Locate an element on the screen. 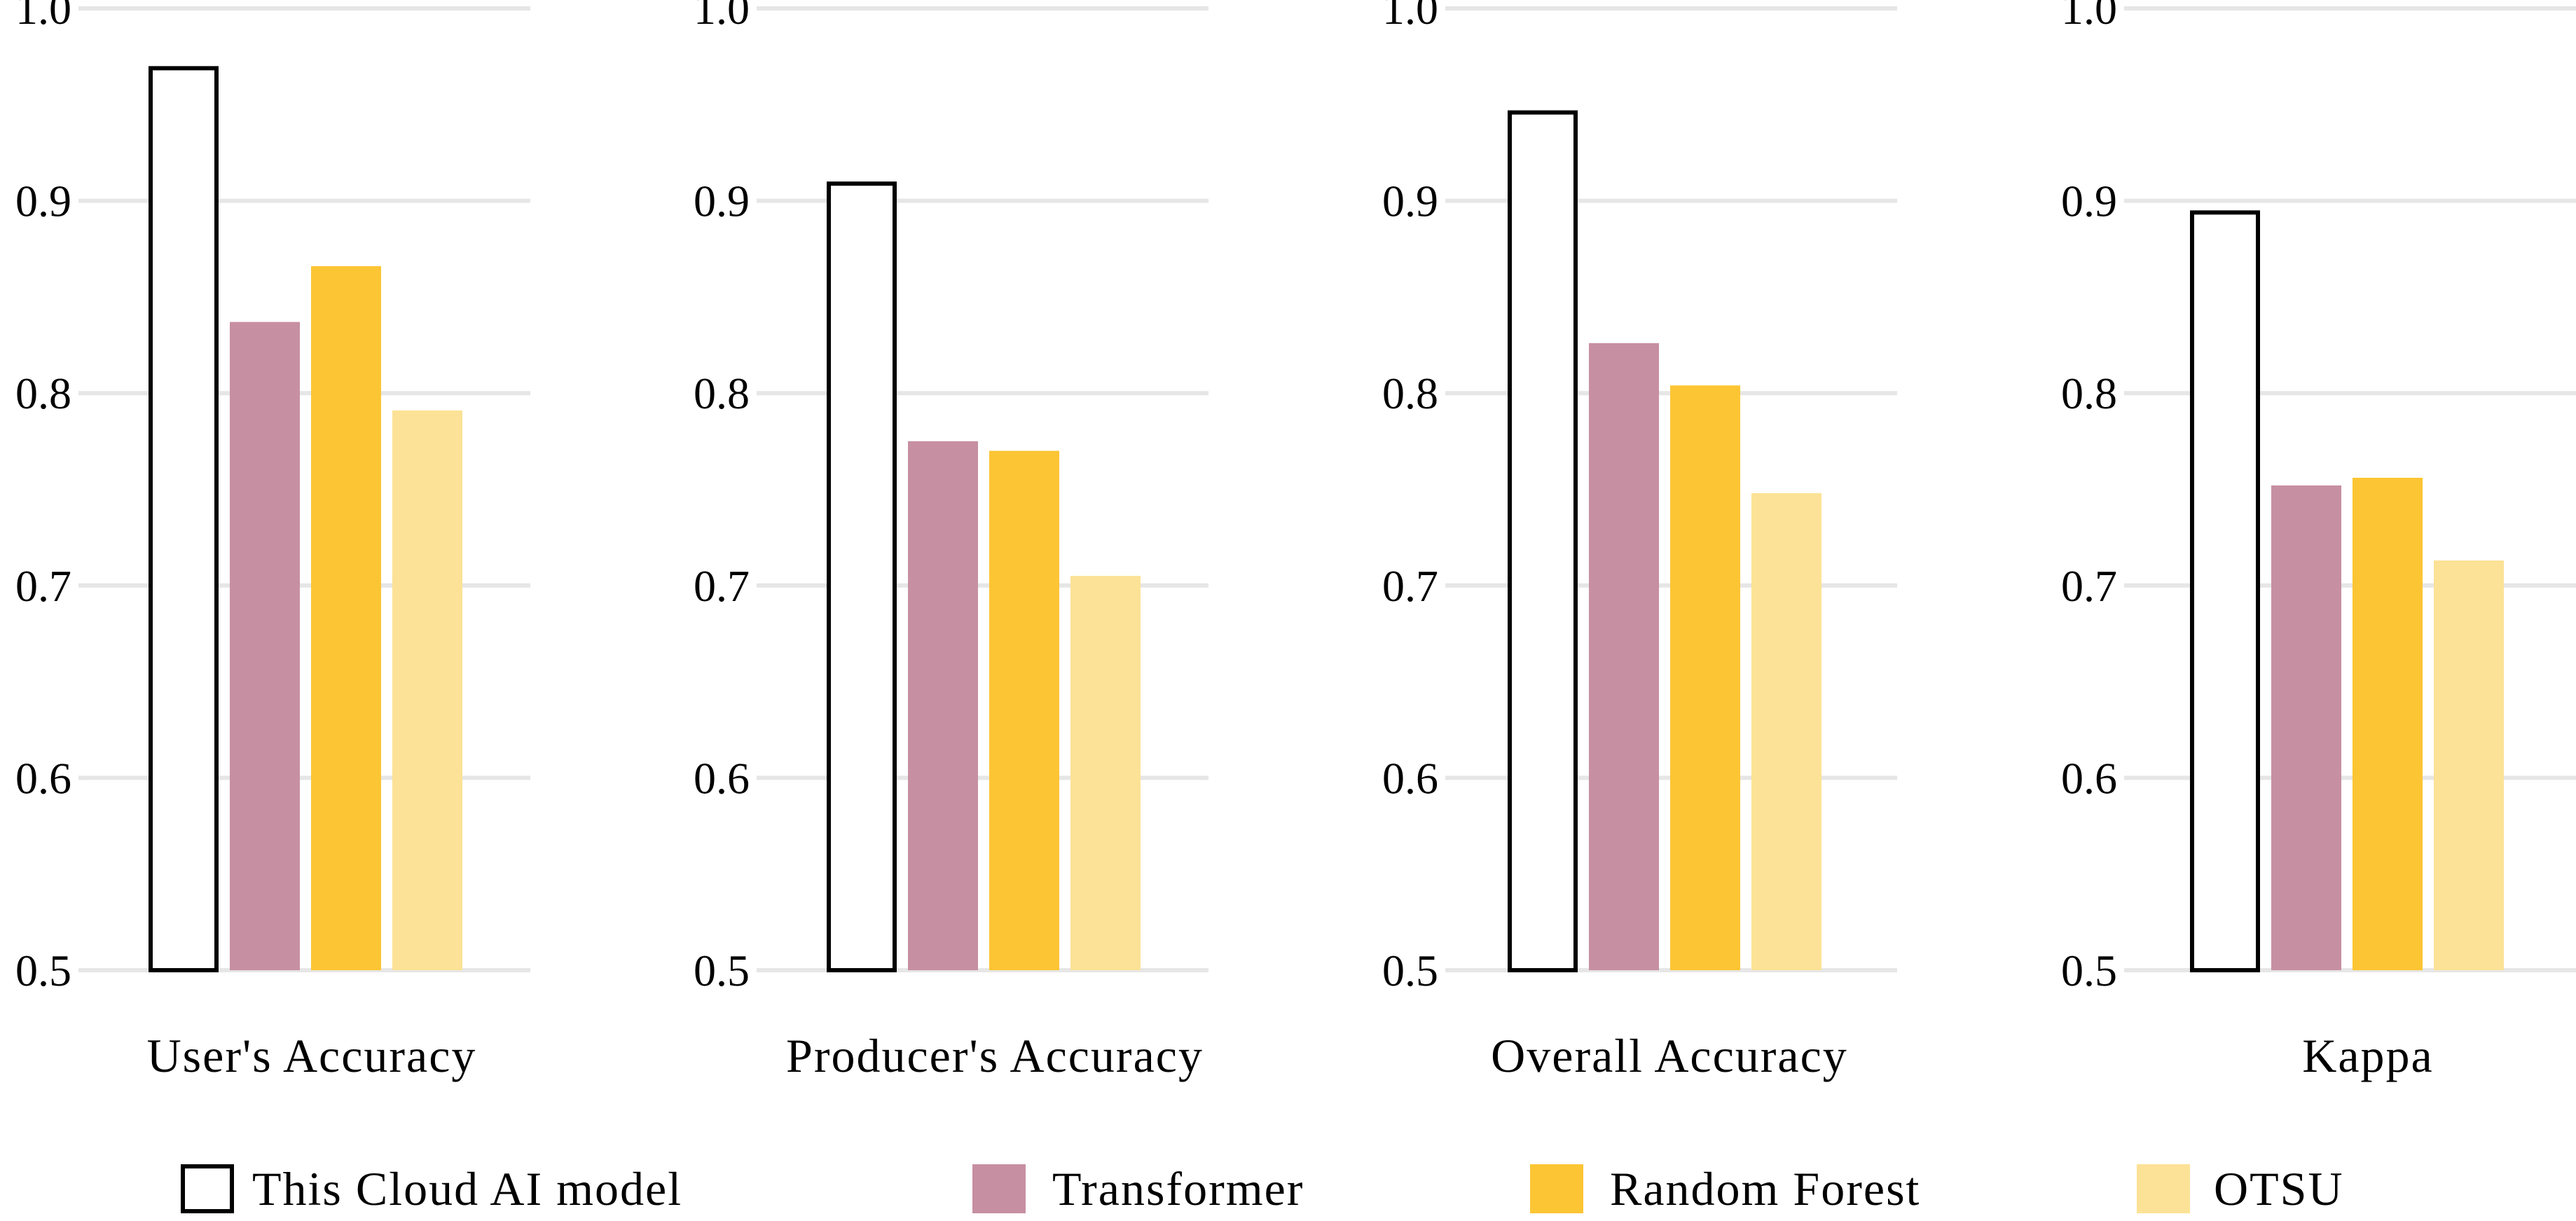 This screenshot has width=2576, height=1221. panel-title: Producer's Accuracy is located at coordinates (995, 1055).